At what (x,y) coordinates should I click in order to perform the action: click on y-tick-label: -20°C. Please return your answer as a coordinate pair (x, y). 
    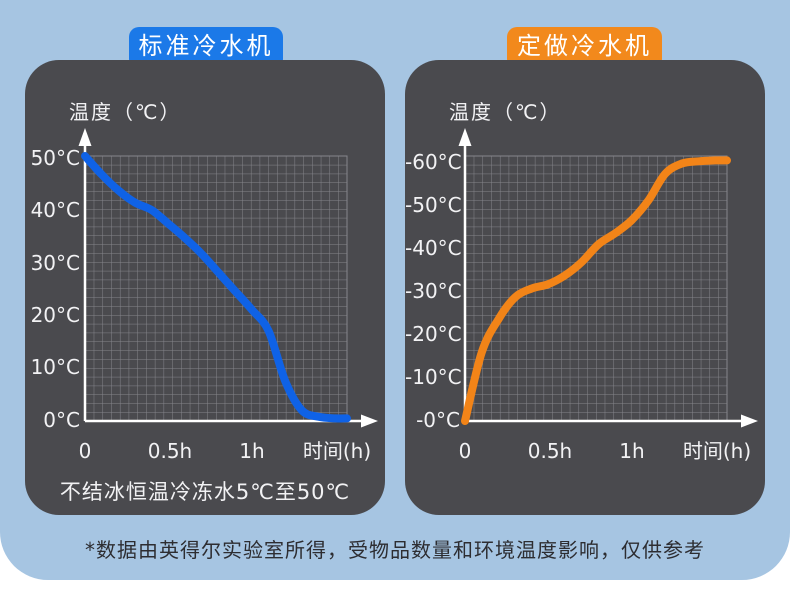
    Looking at the image, I should click on (433, 334).